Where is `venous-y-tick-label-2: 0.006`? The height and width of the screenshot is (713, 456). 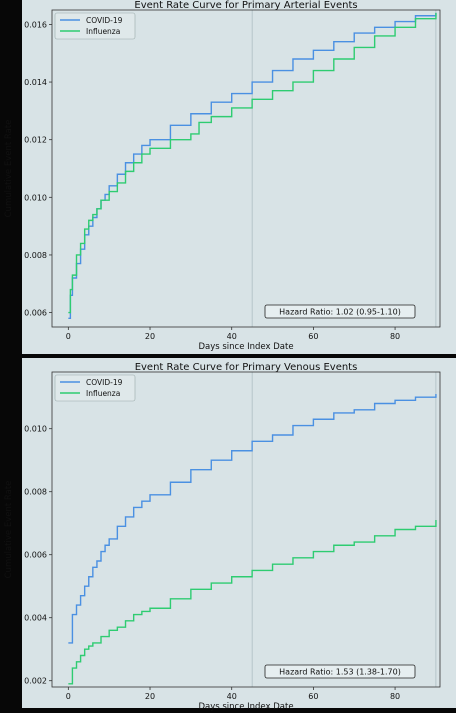
venous-y-tick-label-2: 0.006 is located at coordinates (35, 555).